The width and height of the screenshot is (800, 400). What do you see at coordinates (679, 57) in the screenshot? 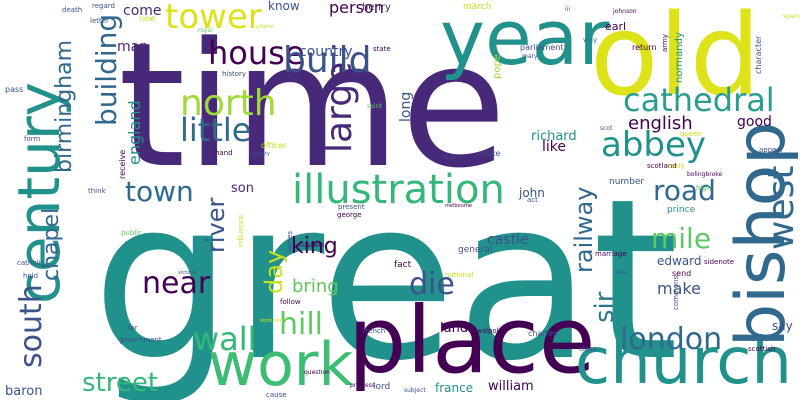
I see `word-normandy: normandy` at bounding box center [679, 57].